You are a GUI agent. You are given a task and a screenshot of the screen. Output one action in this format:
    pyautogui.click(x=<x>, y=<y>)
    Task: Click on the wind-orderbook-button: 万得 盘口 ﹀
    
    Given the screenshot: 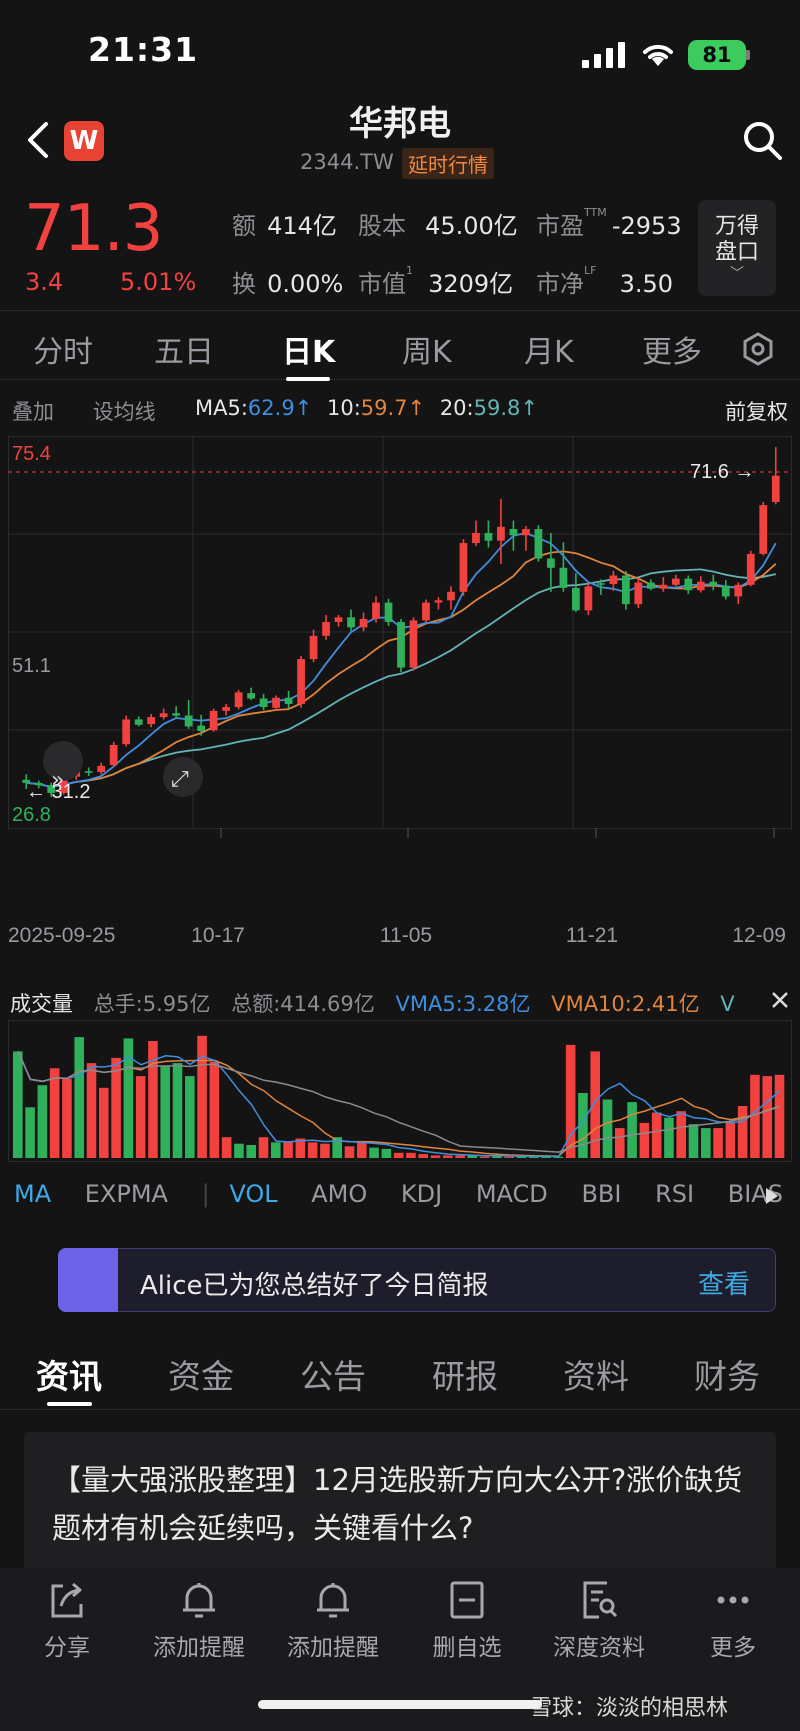 What is the action you would take?
    pyautogui.click(x=737, y=248)
    